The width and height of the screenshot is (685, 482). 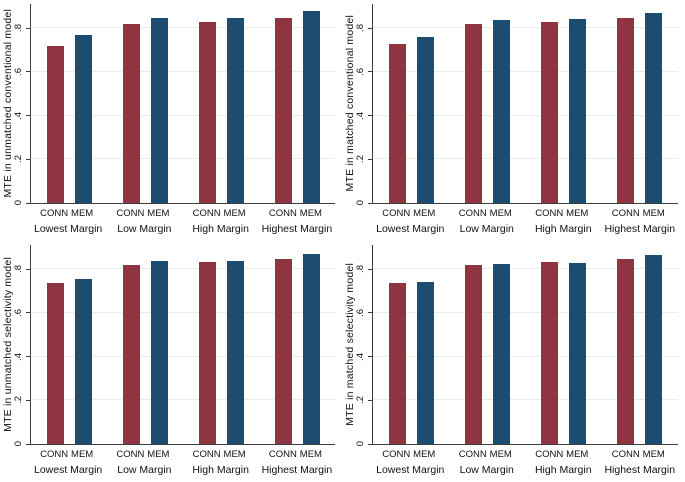 What do you see at coordinates (83, 361) in the screenshot?
I see `bar-mem-lowest-margin` at bounding box center [83, 361].